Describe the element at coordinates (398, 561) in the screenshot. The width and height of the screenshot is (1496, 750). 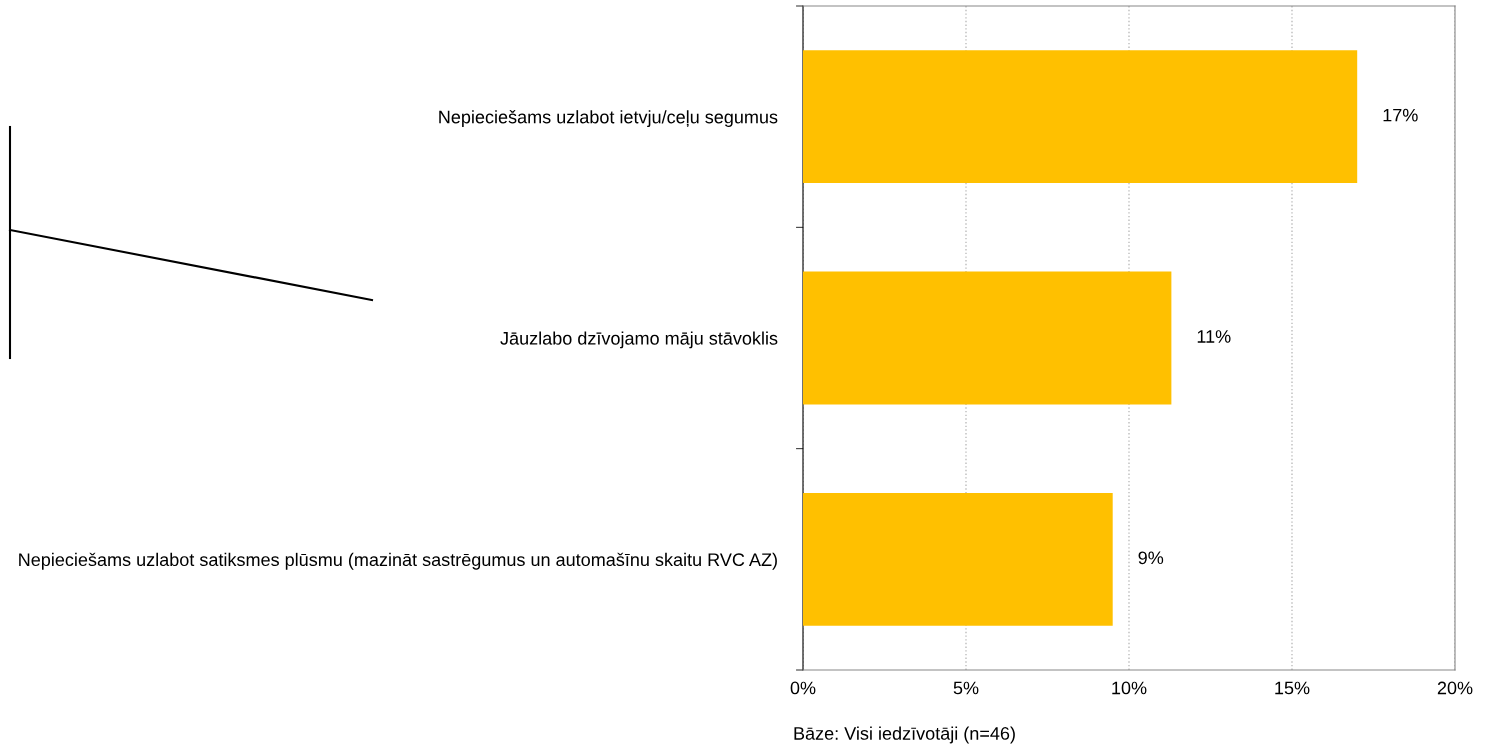
I see `y-tick-label: Nepieciešams uzlabot satiksmes plūsmu (mazināt sastrēgumus un automašīnu skaitu RVC AZ)` at that location.